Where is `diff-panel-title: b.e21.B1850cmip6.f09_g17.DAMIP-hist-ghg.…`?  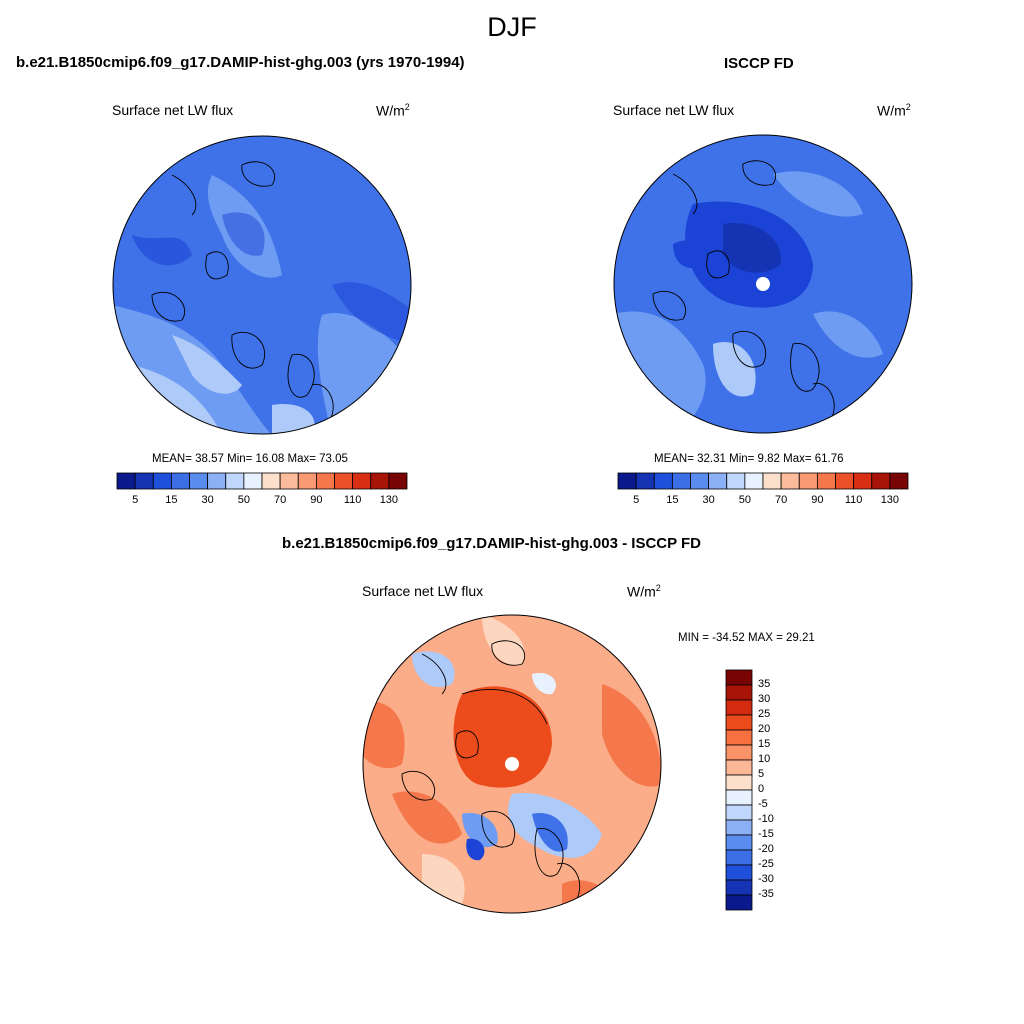 diff-panel-title: b.e21.B1850cmip6.f09_g17.DAMIP-hist-ghg.… is located at coordinates (492, 543).